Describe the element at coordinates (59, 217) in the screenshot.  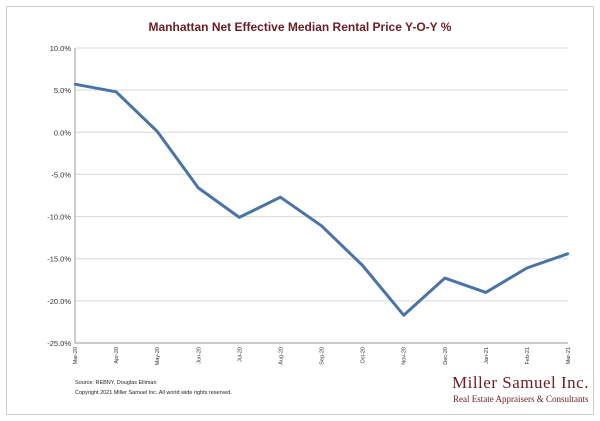
I see `y-tick-label: -10.0%` at that location.